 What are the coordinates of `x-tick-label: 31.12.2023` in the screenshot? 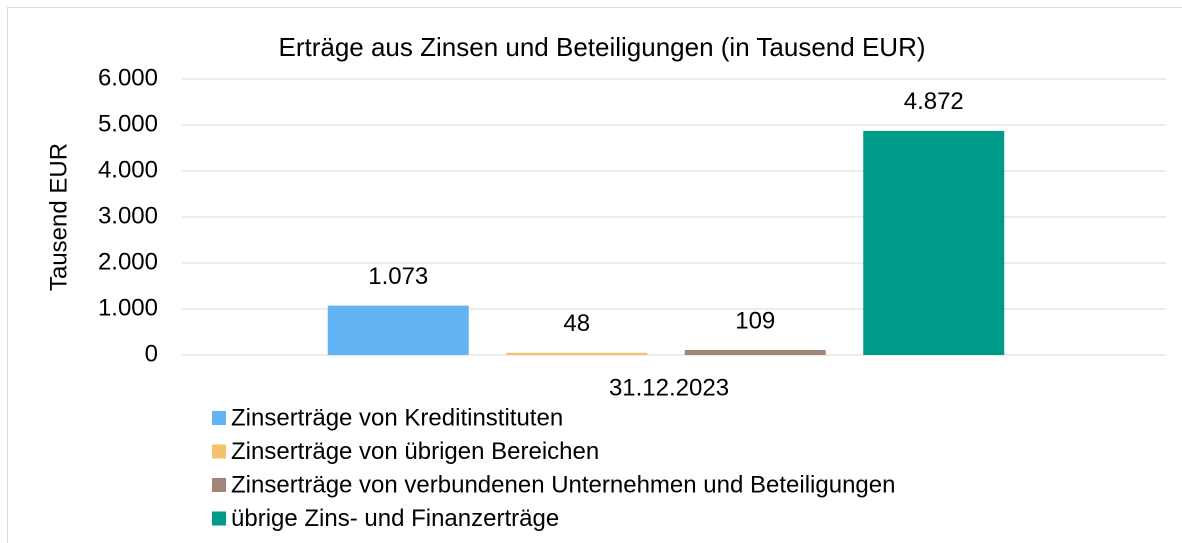 It's located at (669, 387).